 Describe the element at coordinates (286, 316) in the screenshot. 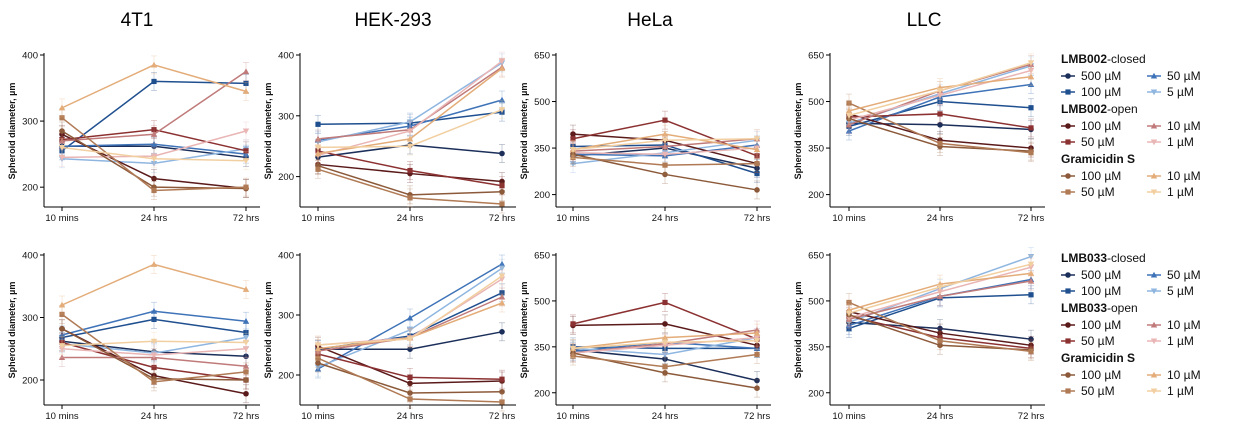

I see `y-tick-label: 300` at that location.